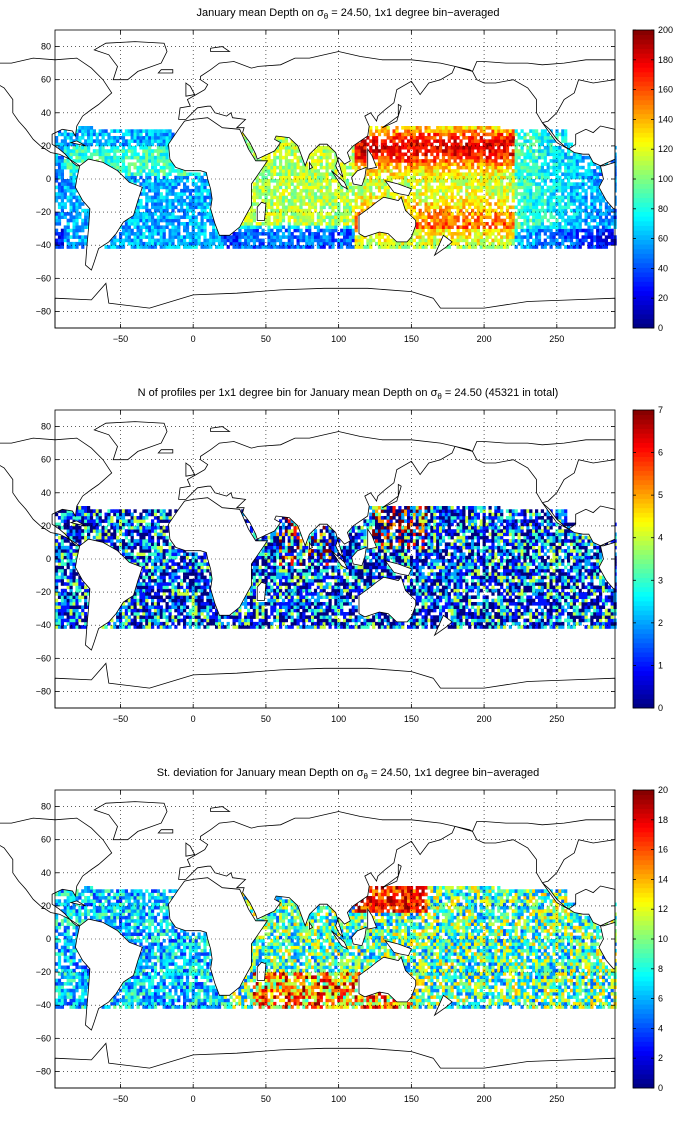 The image size is (696, 1140). Describe the element at coordinates (643, 149) in the screenshot. I see `colorbar-segment` at that location.